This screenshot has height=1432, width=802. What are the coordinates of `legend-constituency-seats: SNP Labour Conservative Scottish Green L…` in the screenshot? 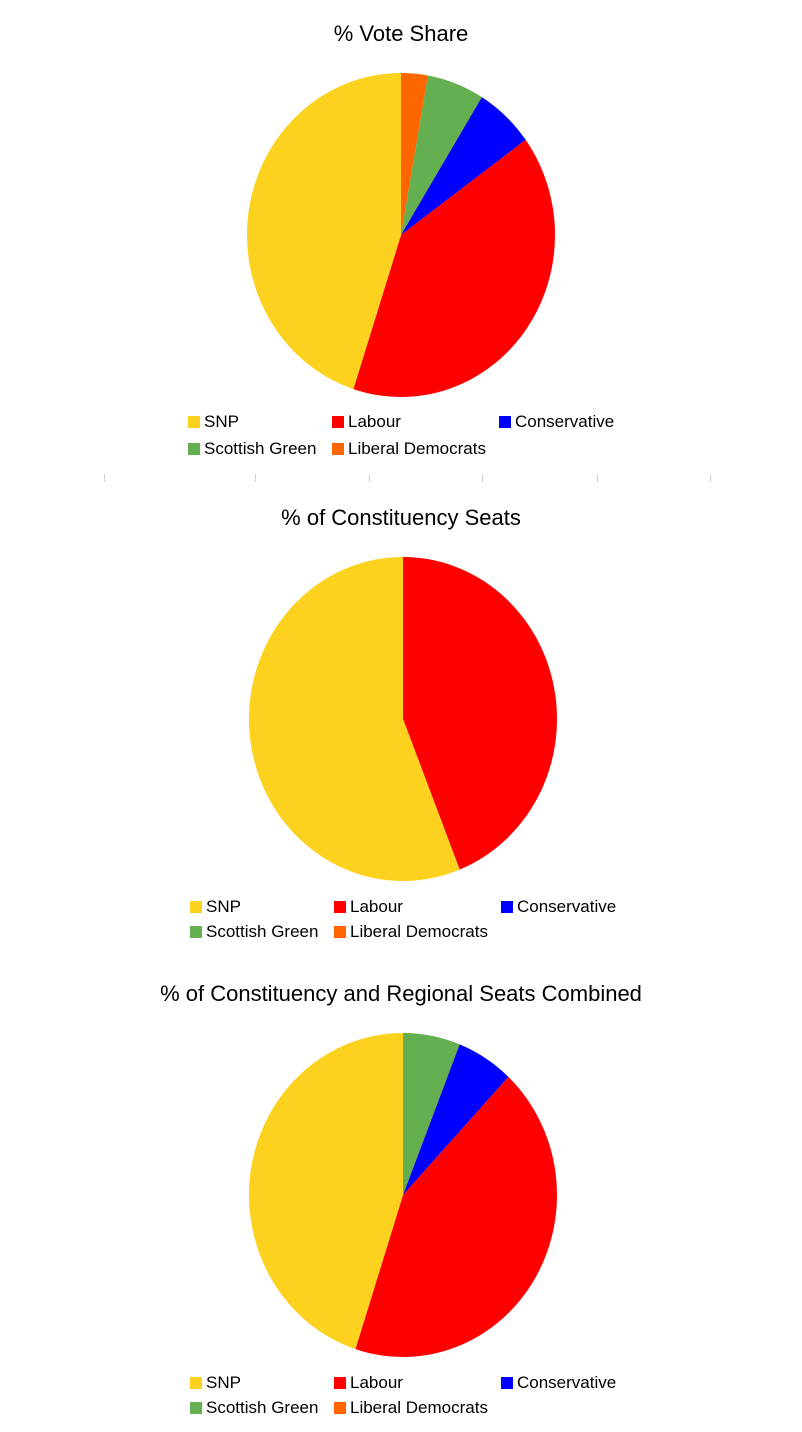 It's located at (401, 925).